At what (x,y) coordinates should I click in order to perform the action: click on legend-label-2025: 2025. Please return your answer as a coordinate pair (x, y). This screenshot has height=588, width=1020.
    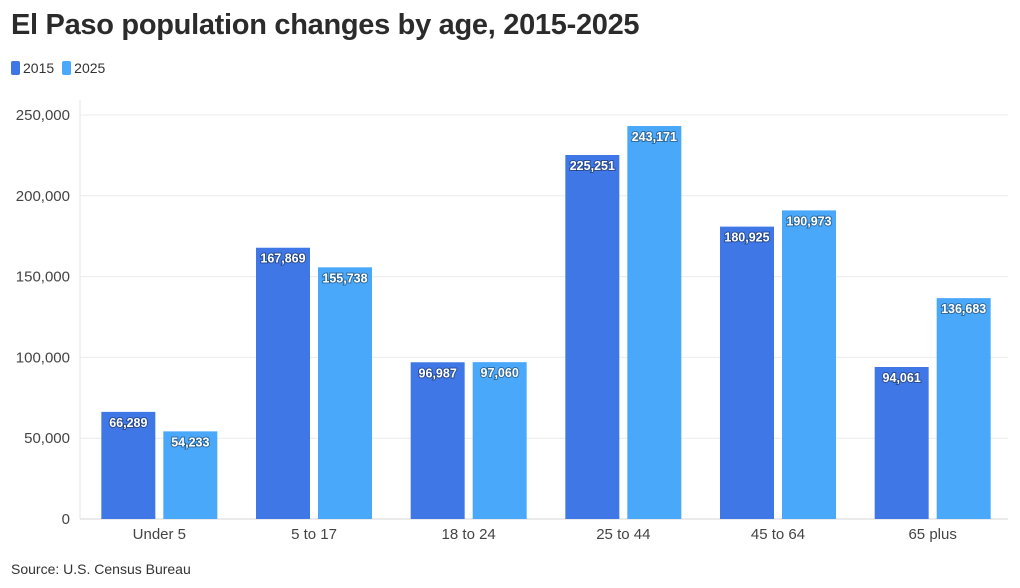
    Looking at the image, I should click on (90, 68).